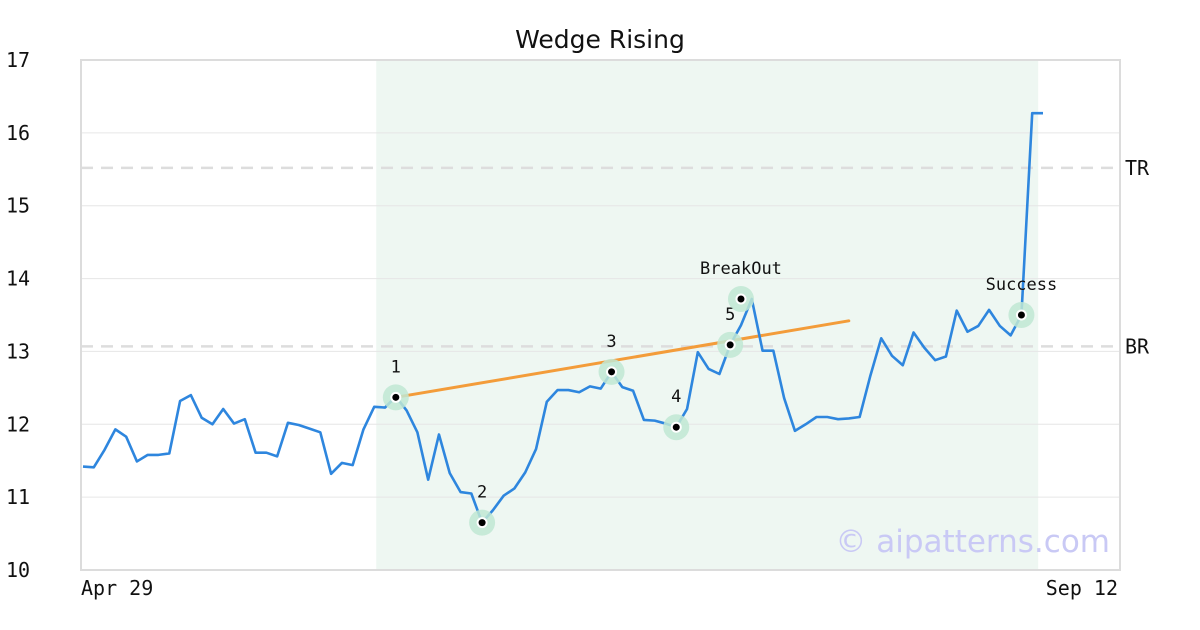  What do you see at coordinates (1022, 285) in the screenshot?
I see `point-label: Success` at bounding box center [1022, 285].